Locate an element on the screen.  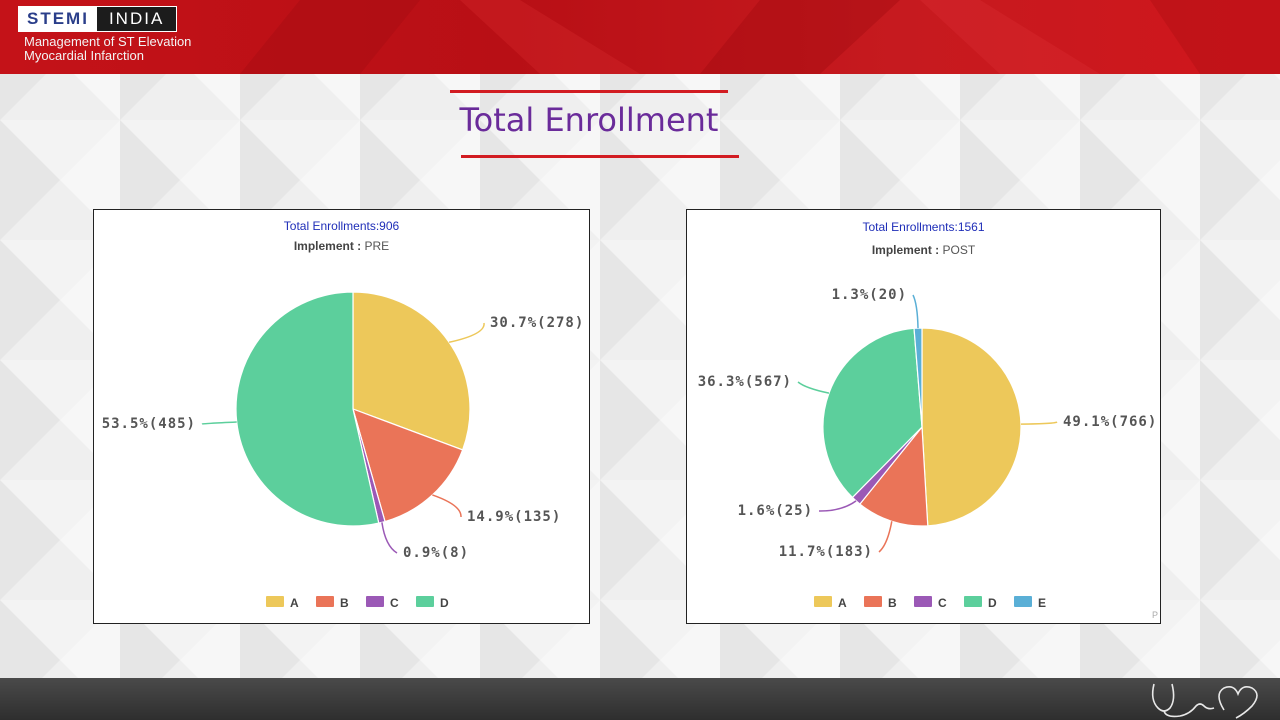
data-label-e: 1.3%(20) is located at coordinates (869, 295).